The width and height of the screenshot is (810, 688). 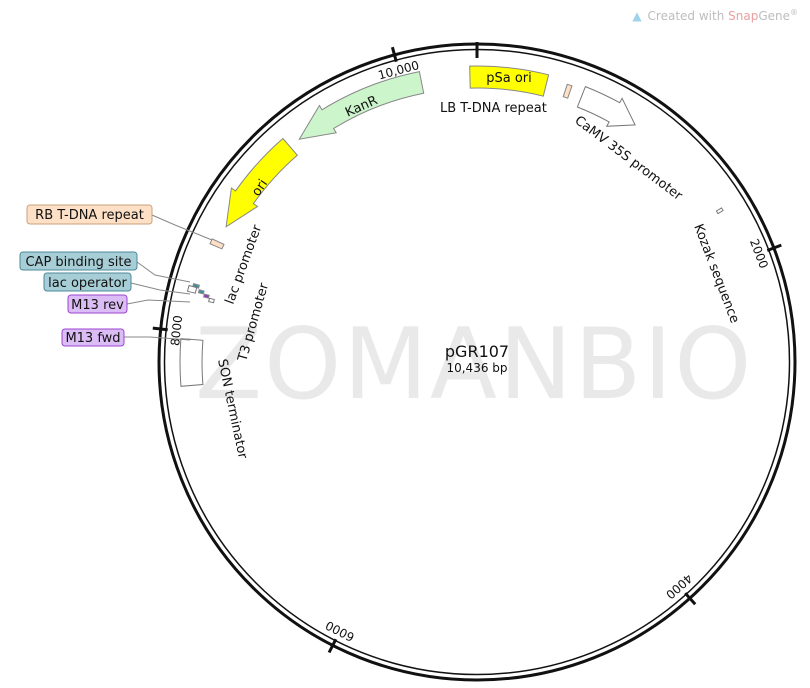 I want to click on branding-gene: Gene, so click(x=774, y=16).